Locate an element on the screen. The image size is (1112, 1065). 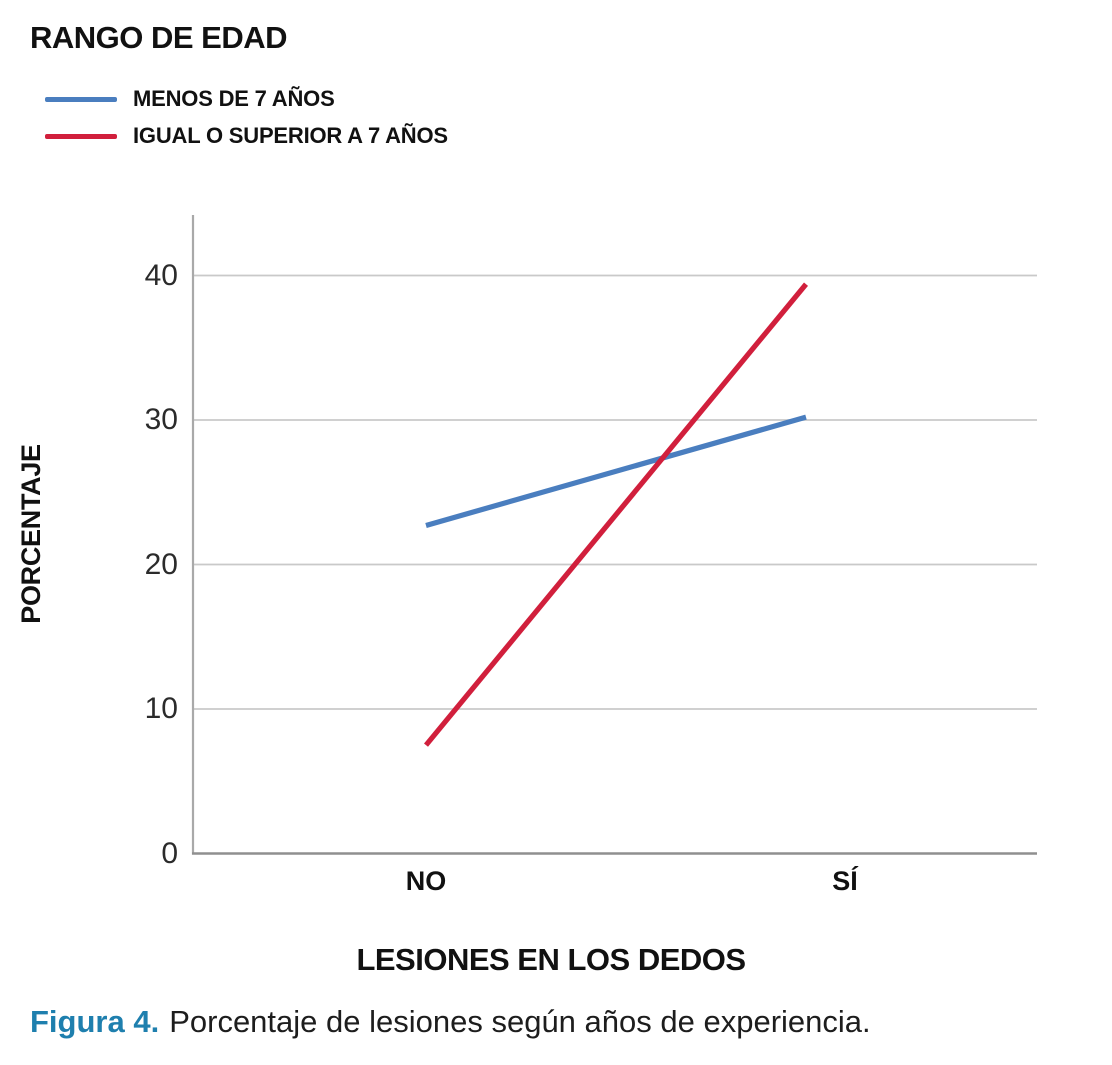
legend-label: MENOS DE 7 AÑOS is located at coordinates (234, 98).